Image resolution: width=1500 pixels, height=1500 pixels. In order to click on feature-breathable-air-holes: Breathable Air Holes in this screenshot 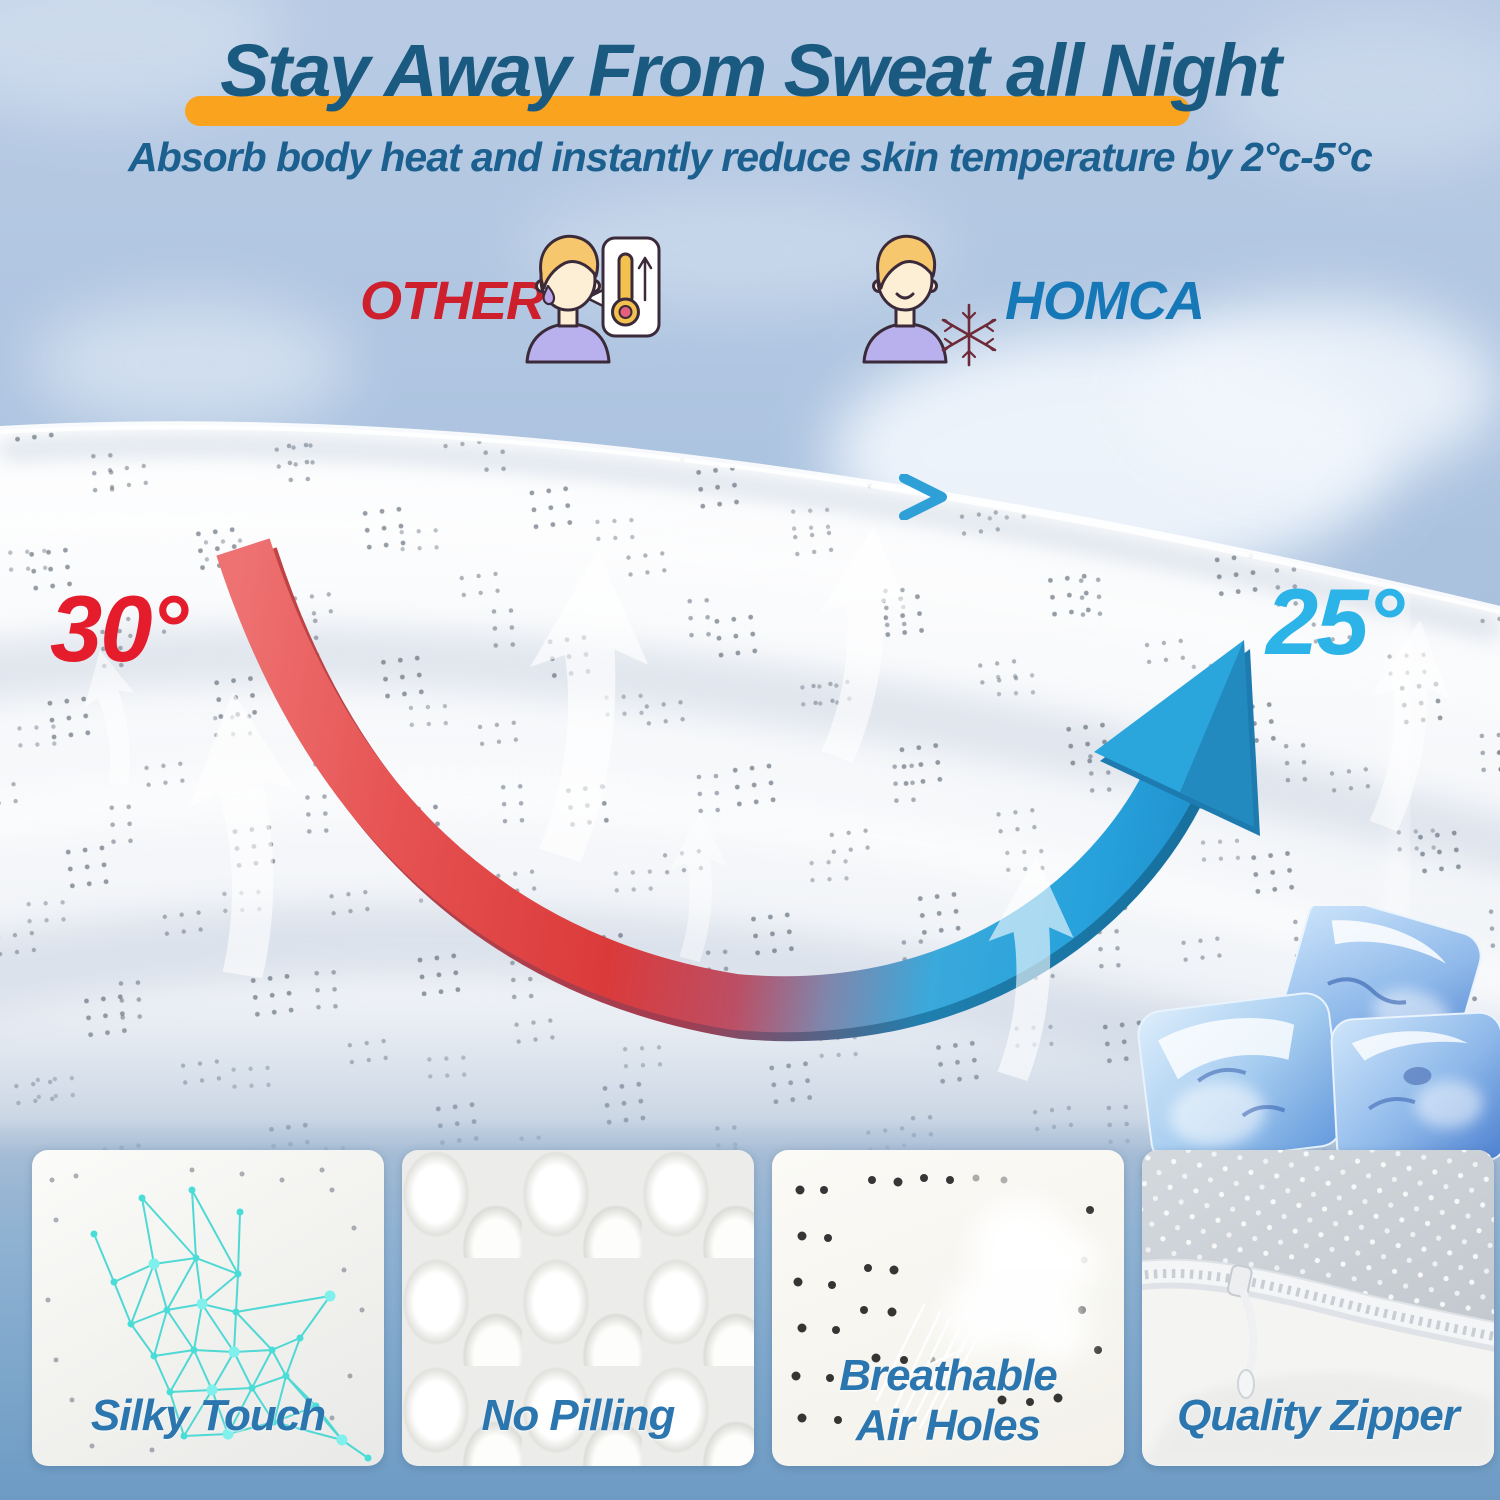, I will do `click(948, 1308)`.